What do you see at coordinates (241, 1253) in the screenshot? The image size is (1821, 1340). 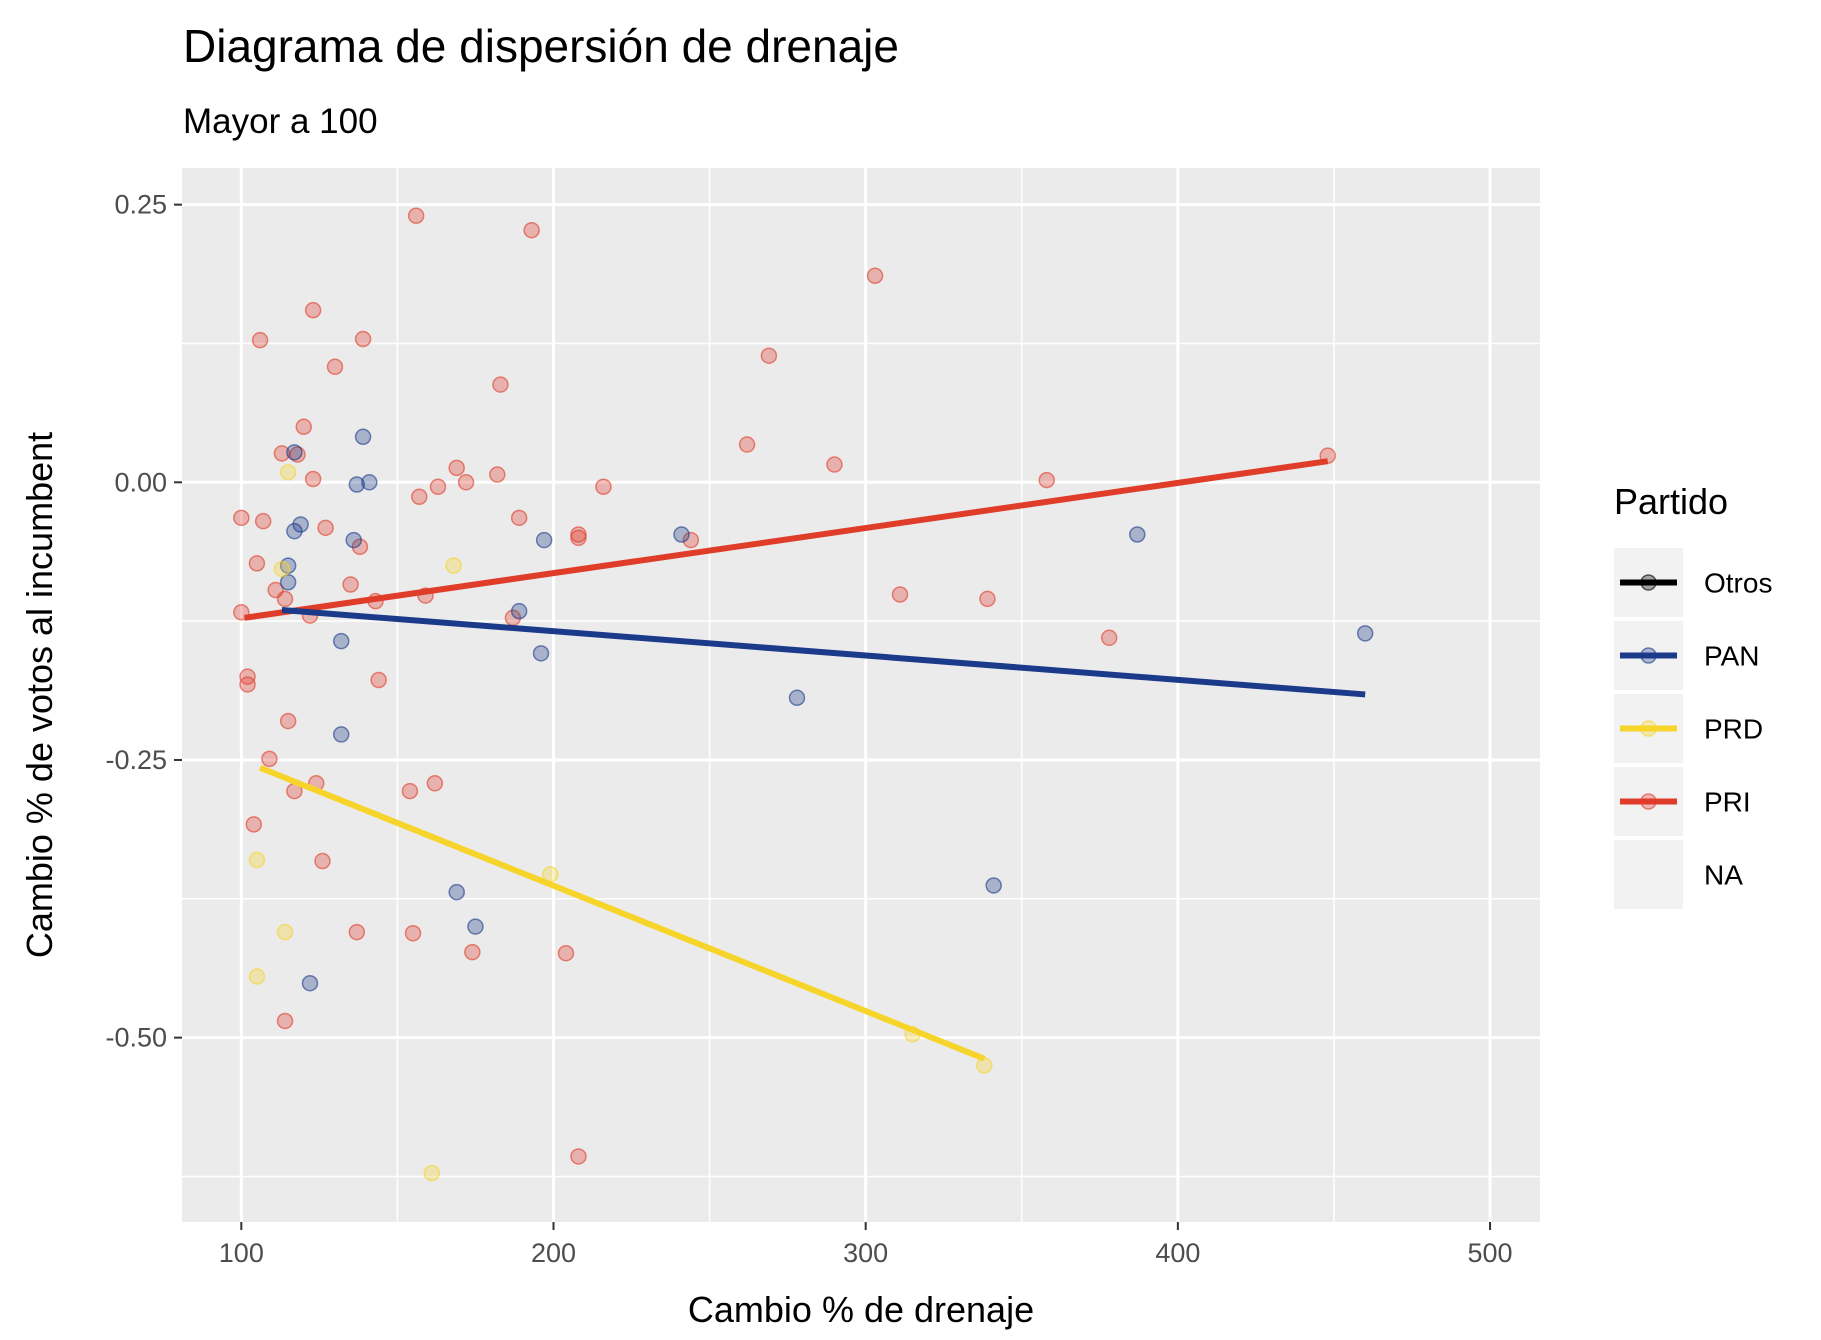 I see `x-tick-label: 100` at bounding box center [241, 1253].